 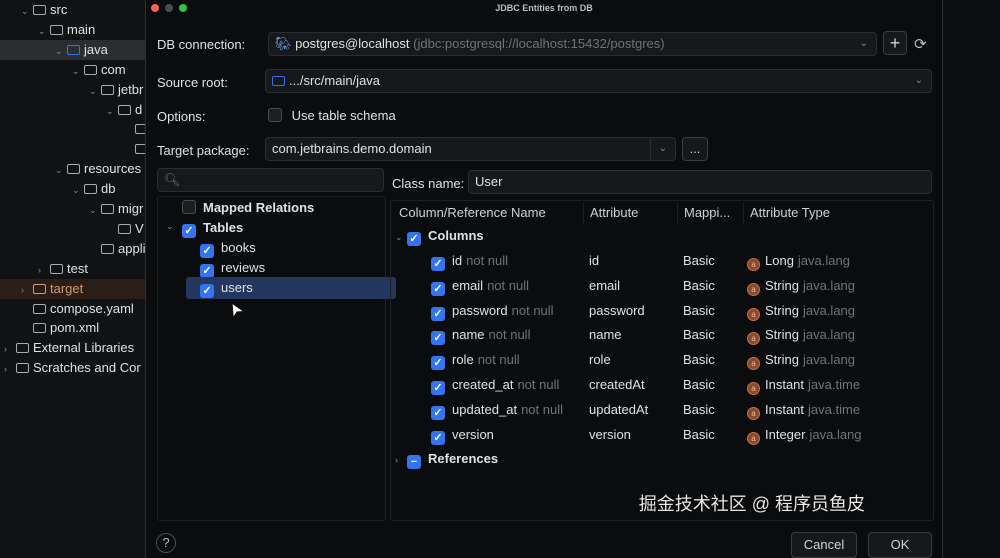 I want to click on attribute-type: a Long java.lang, so click(x=798, y=261).